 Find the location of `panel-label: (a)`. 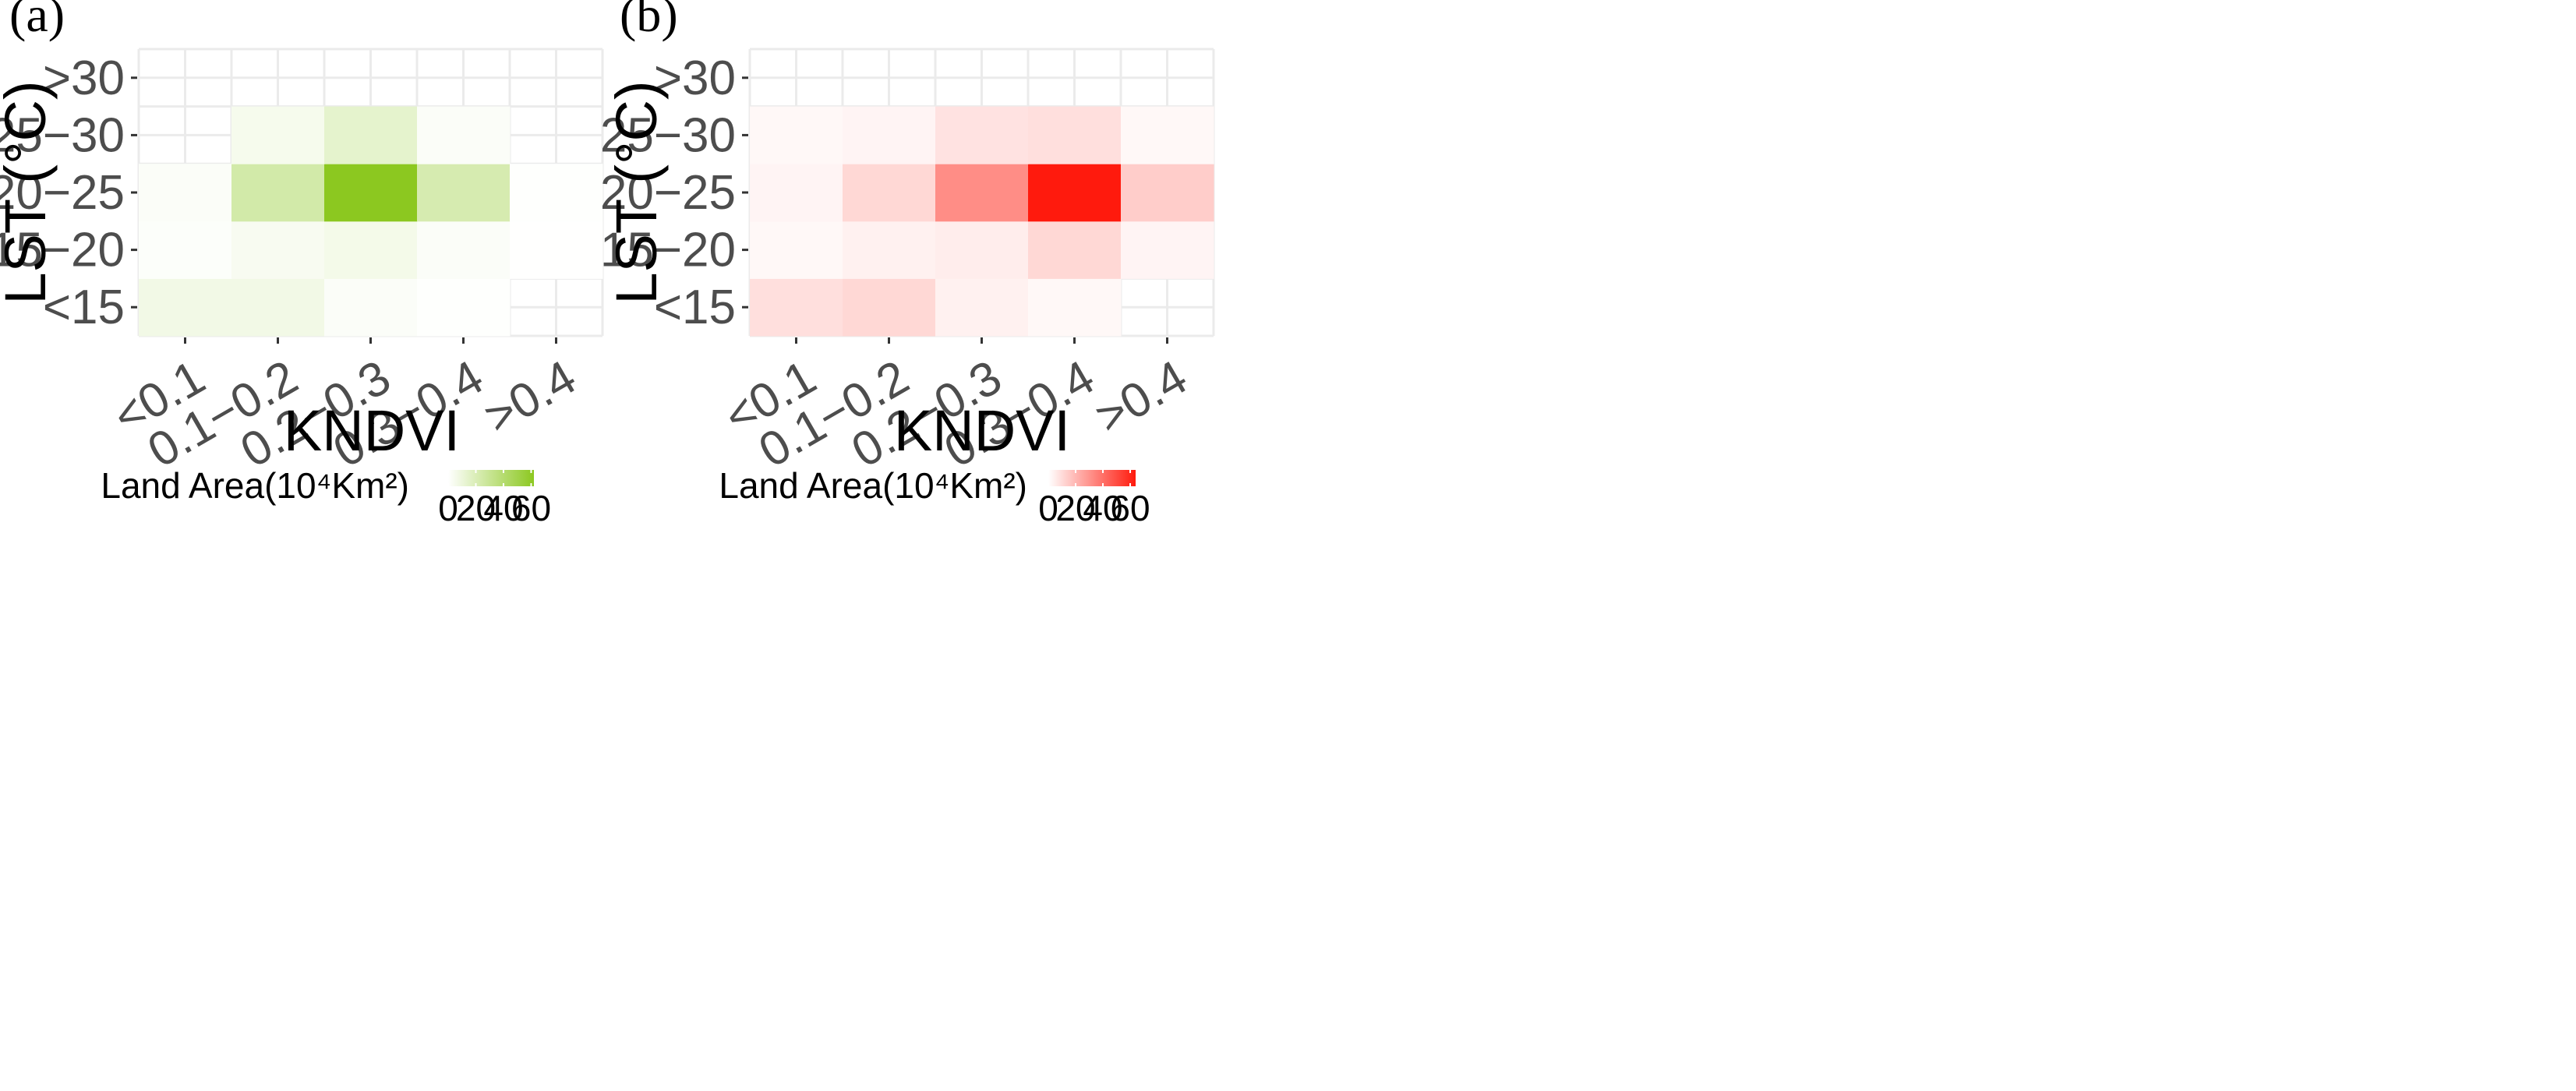

panel-label: (a) is located at coordinates (37, 21).